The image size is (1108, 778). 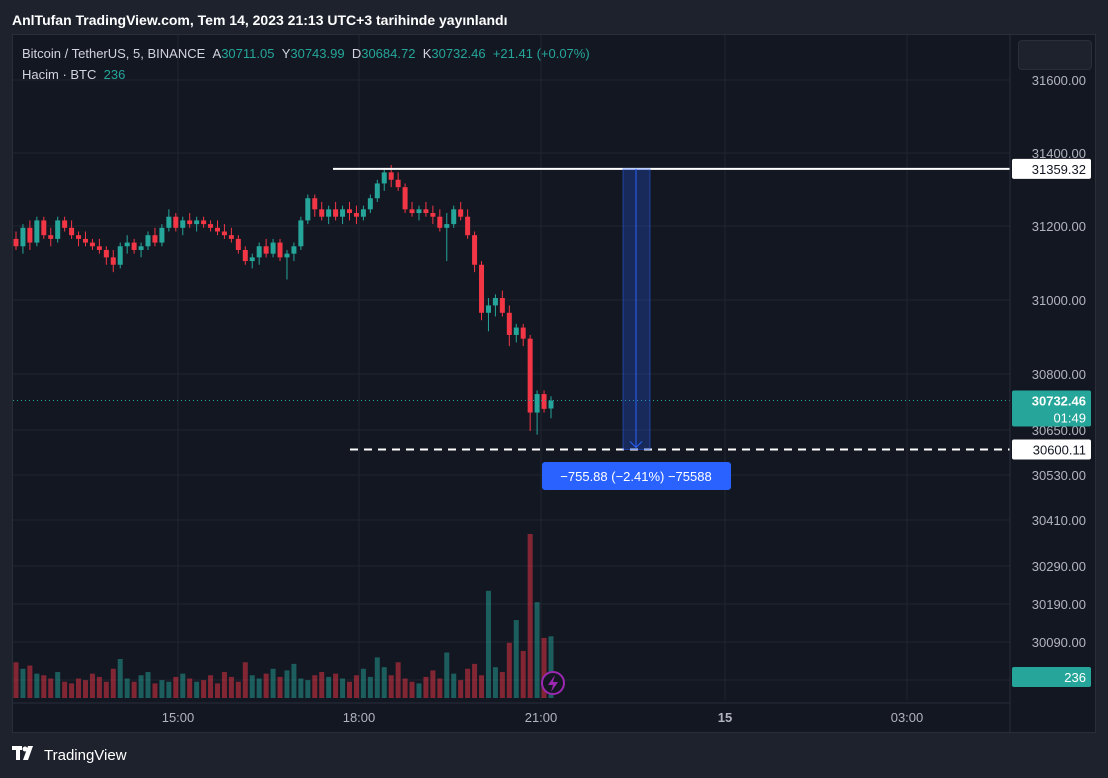 What do you see at coordinates (1075, 677) in the screenshot?
I see `volume-tag: 236` at bounding box center [1075, 677].